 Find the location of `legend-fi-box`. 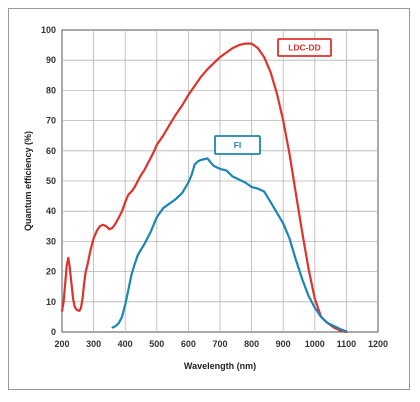

legend-fi-box is located at coordinates (237, 145).